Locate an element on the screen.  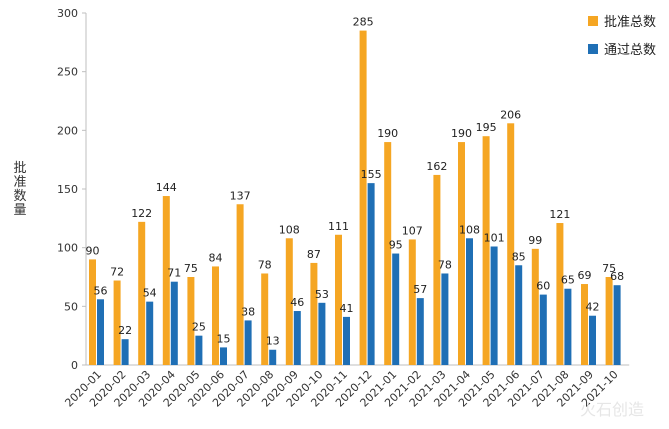
data-label-passed: 13 is located at coordinates (273, 341).